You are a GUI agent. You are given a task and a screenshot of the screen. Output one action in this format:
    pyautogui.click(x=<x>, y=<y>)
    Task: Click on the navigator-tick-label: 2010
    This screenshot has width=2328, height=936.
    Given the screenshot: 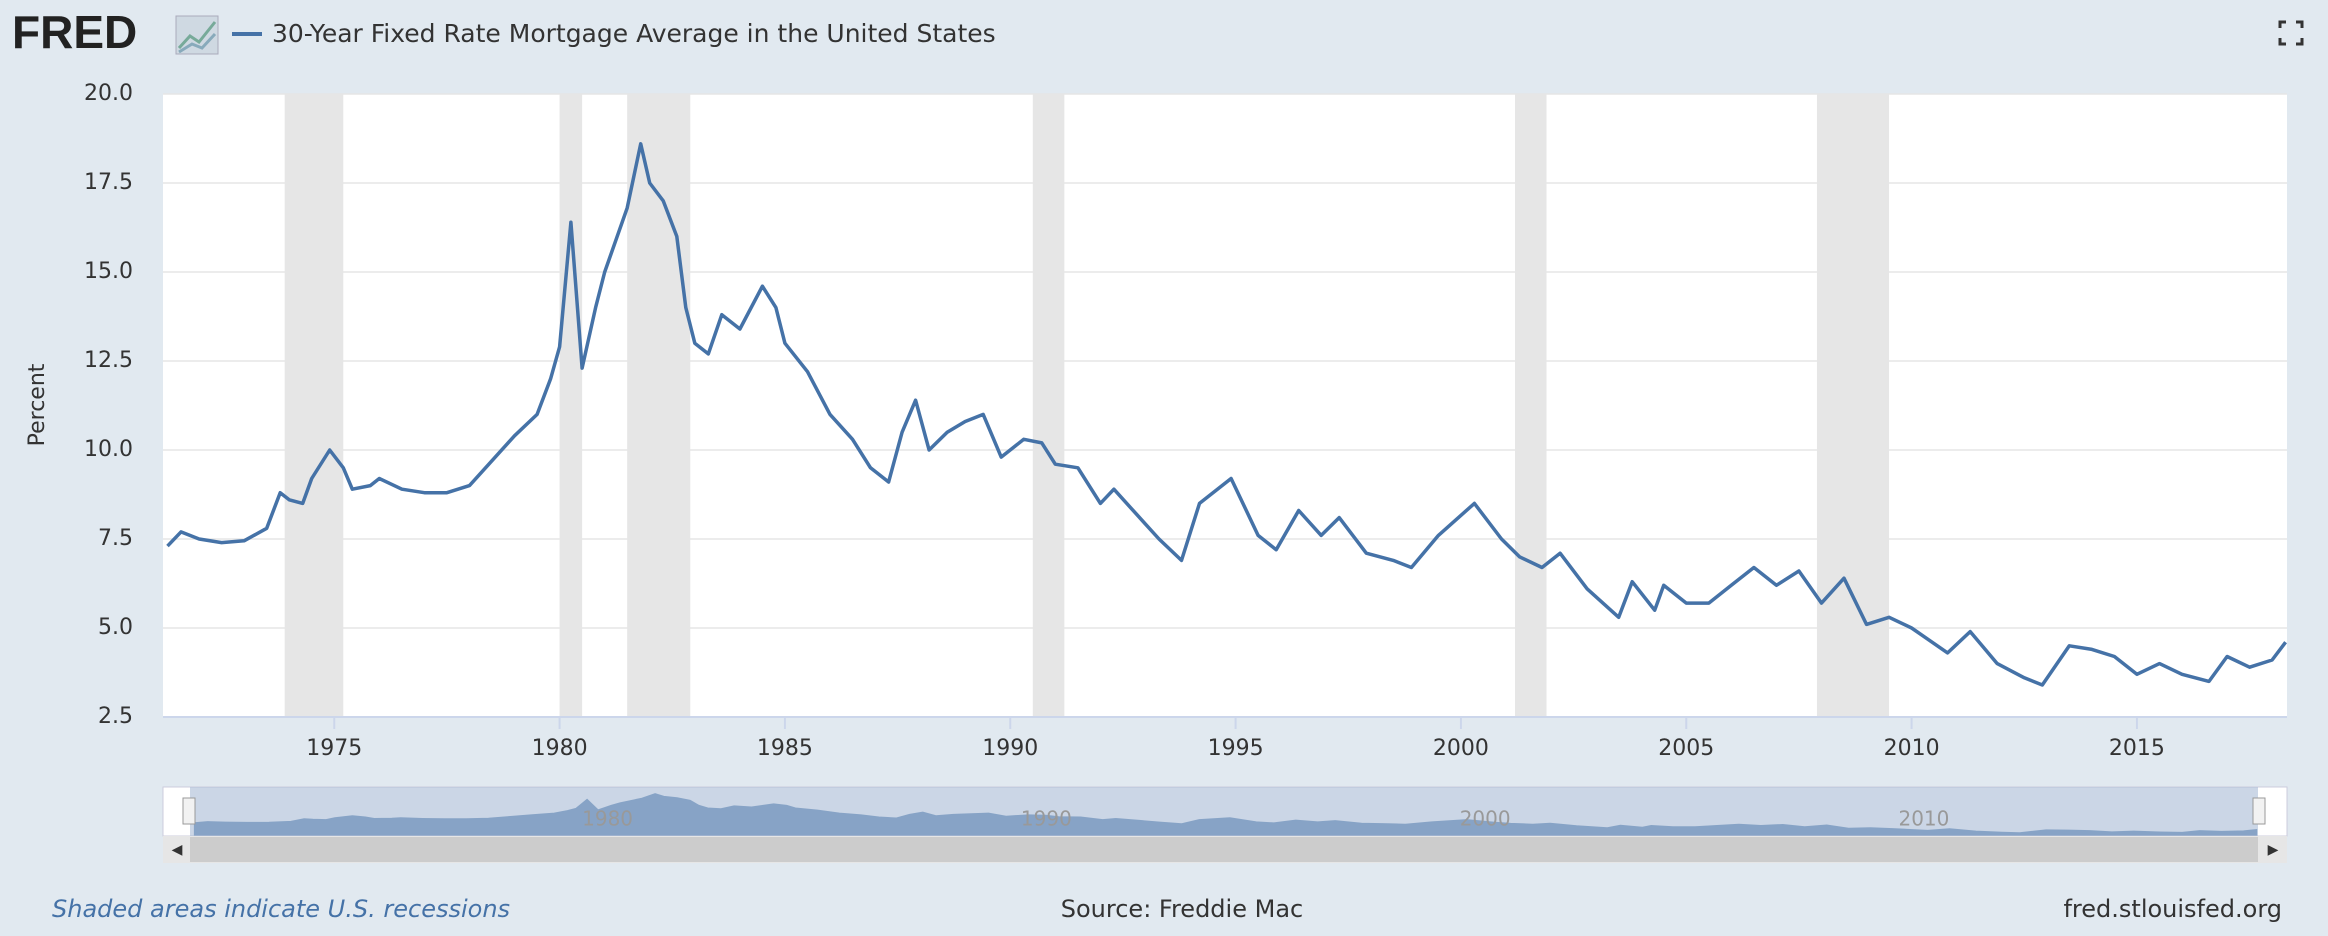 What is the action you would take?
    pyautogui.click(x=1923, y=819)
    